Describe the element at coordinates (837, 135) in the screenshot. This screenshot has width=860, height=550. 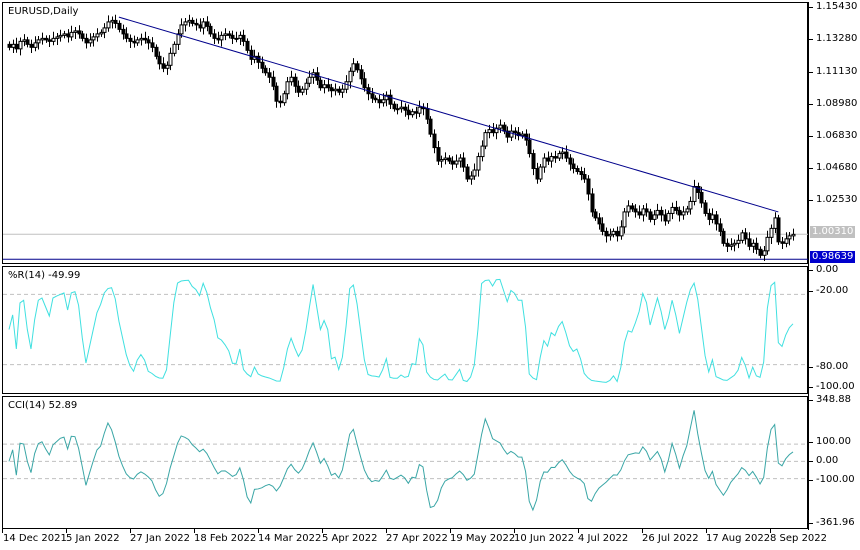
I see `price-axis-label: 1.06830` at that location.